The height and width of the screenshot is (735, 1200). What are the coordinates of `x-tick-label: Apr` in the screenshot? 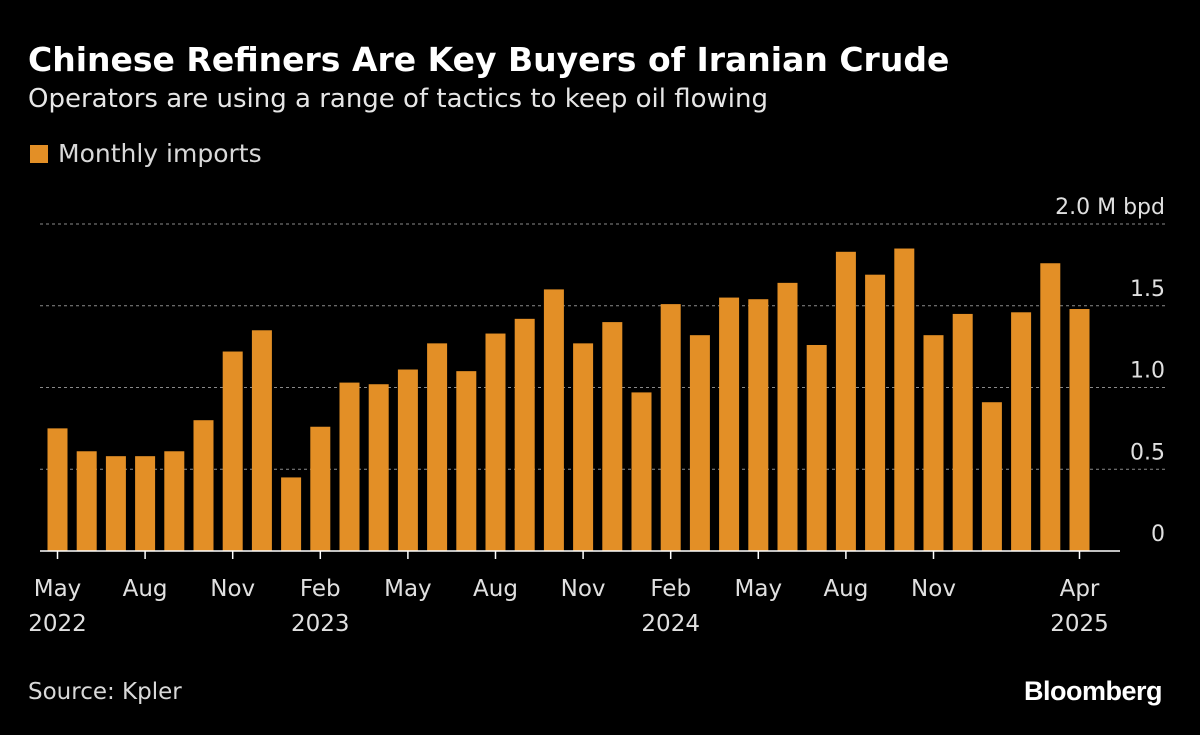 It's located at (1080, 589).